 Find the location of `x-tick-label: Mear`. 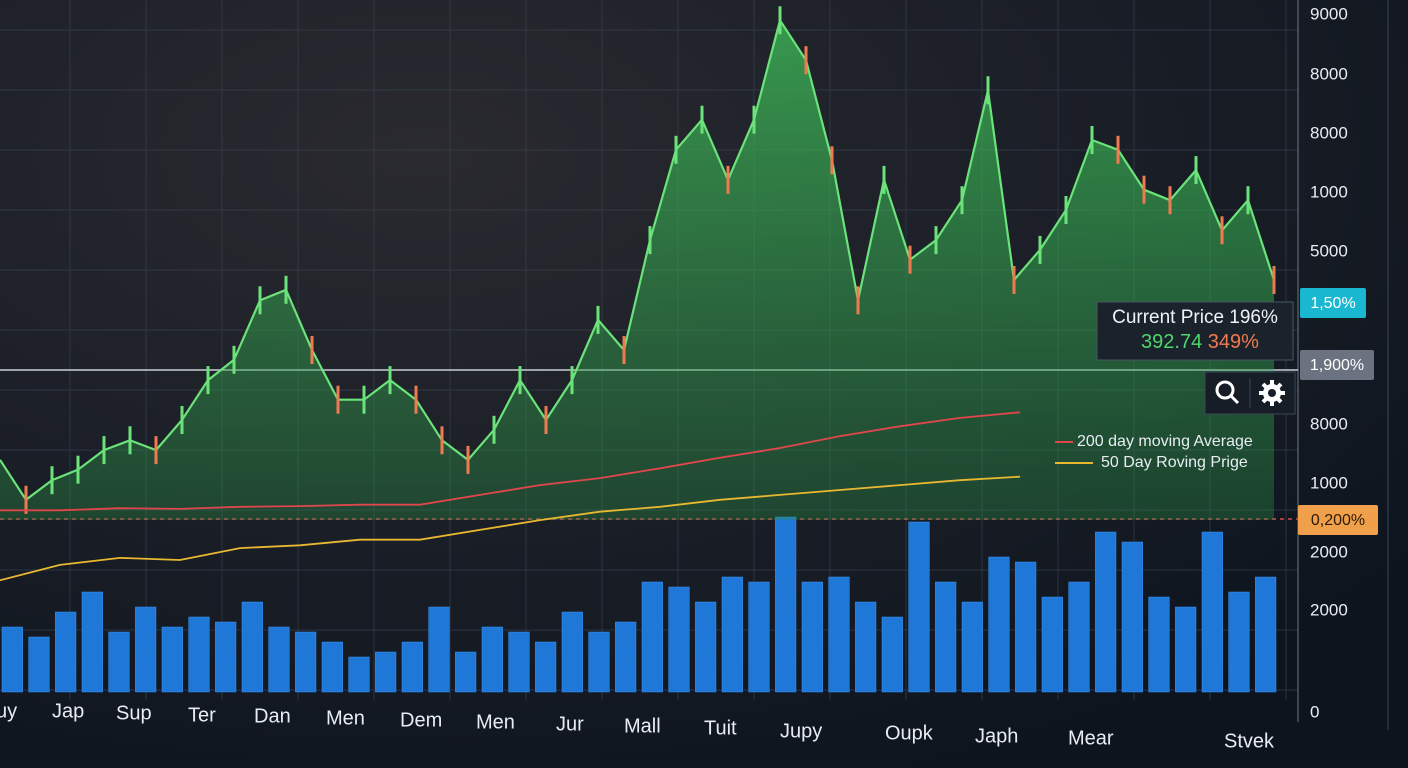

x-tick-label: Mear is located at coordinates (1091, 738).